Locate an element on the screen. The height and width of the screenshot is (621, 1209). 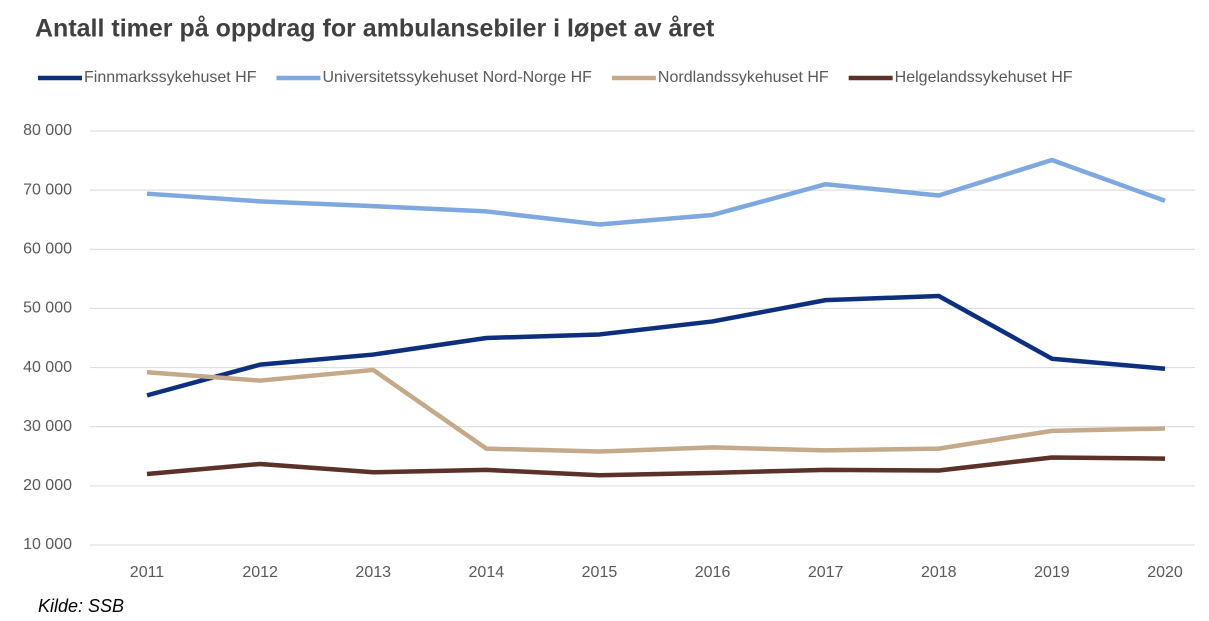
legend-label: Finnmarkssykehuset HF is located at coordinates (170, 77).